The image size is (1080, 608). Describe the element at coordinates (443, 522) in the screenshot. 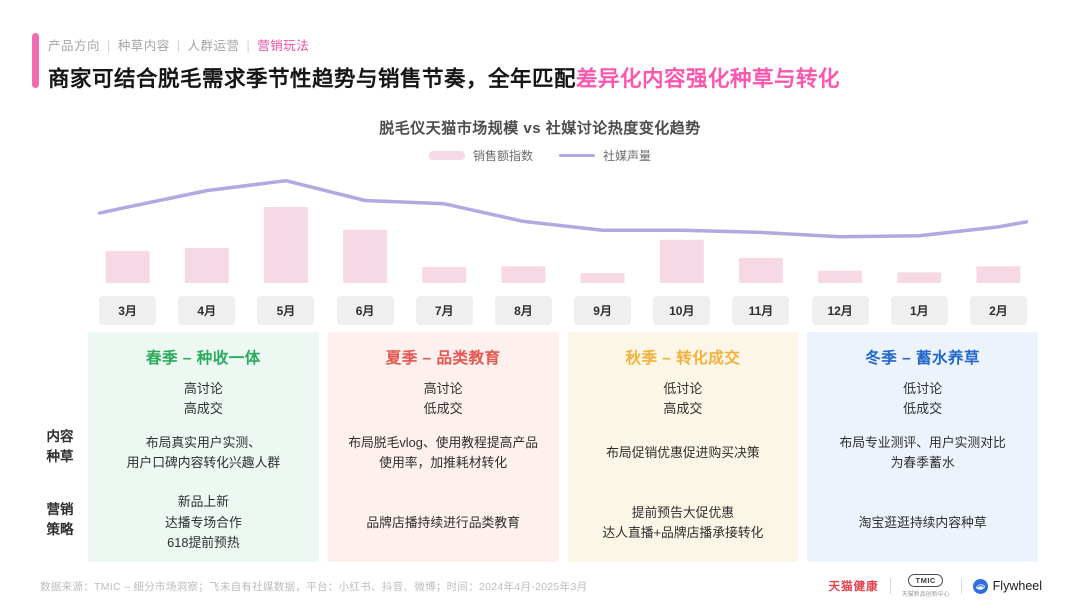

I see `season-marketing-strategy: 品牌店播持续进行品类教育` at that location.